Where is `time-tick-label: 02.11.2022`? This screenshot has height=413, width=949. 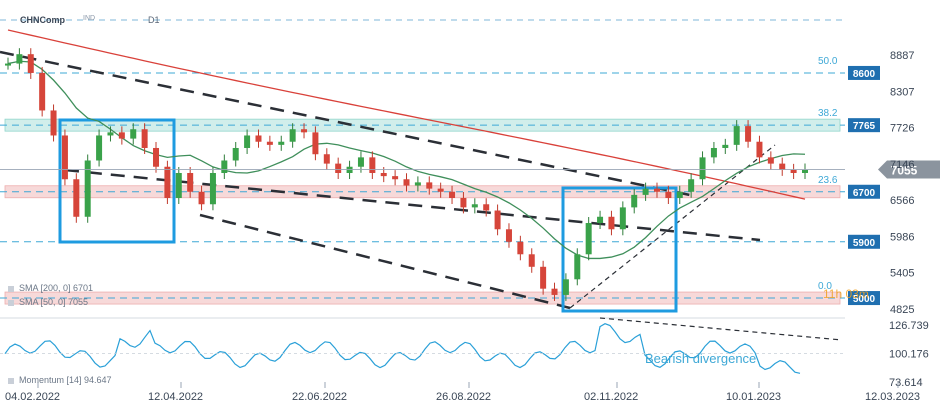
time-tick-label: 02.11.2022 is located at coordinates (611, 397).